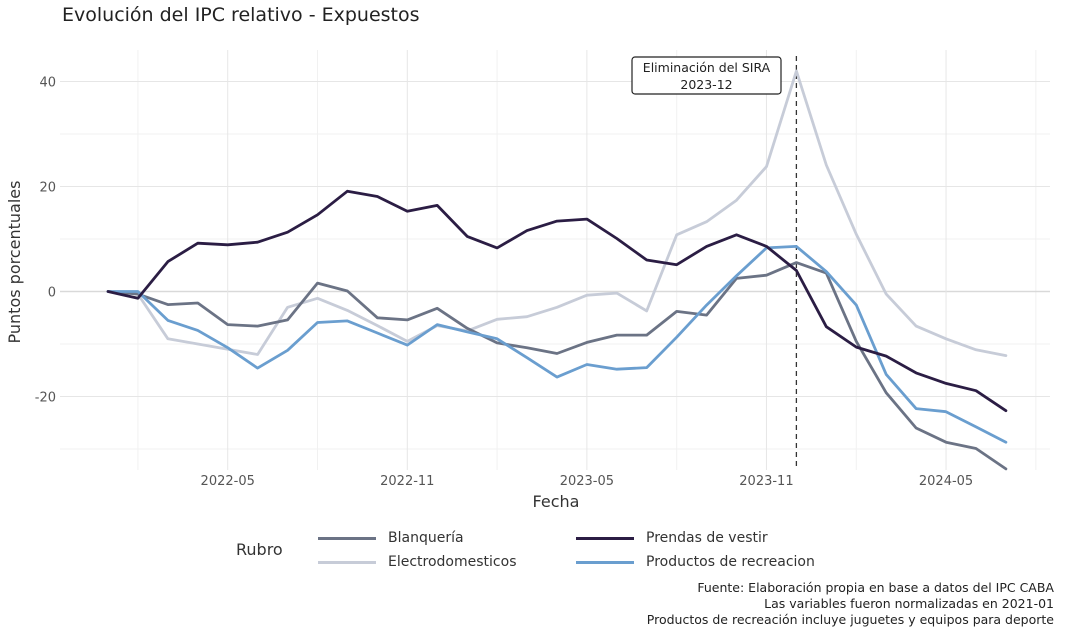  Describe the element at coordinates (730, 562) in the screenshot. I see `legend-label-recreacion: Productos de recreacion` at that location.